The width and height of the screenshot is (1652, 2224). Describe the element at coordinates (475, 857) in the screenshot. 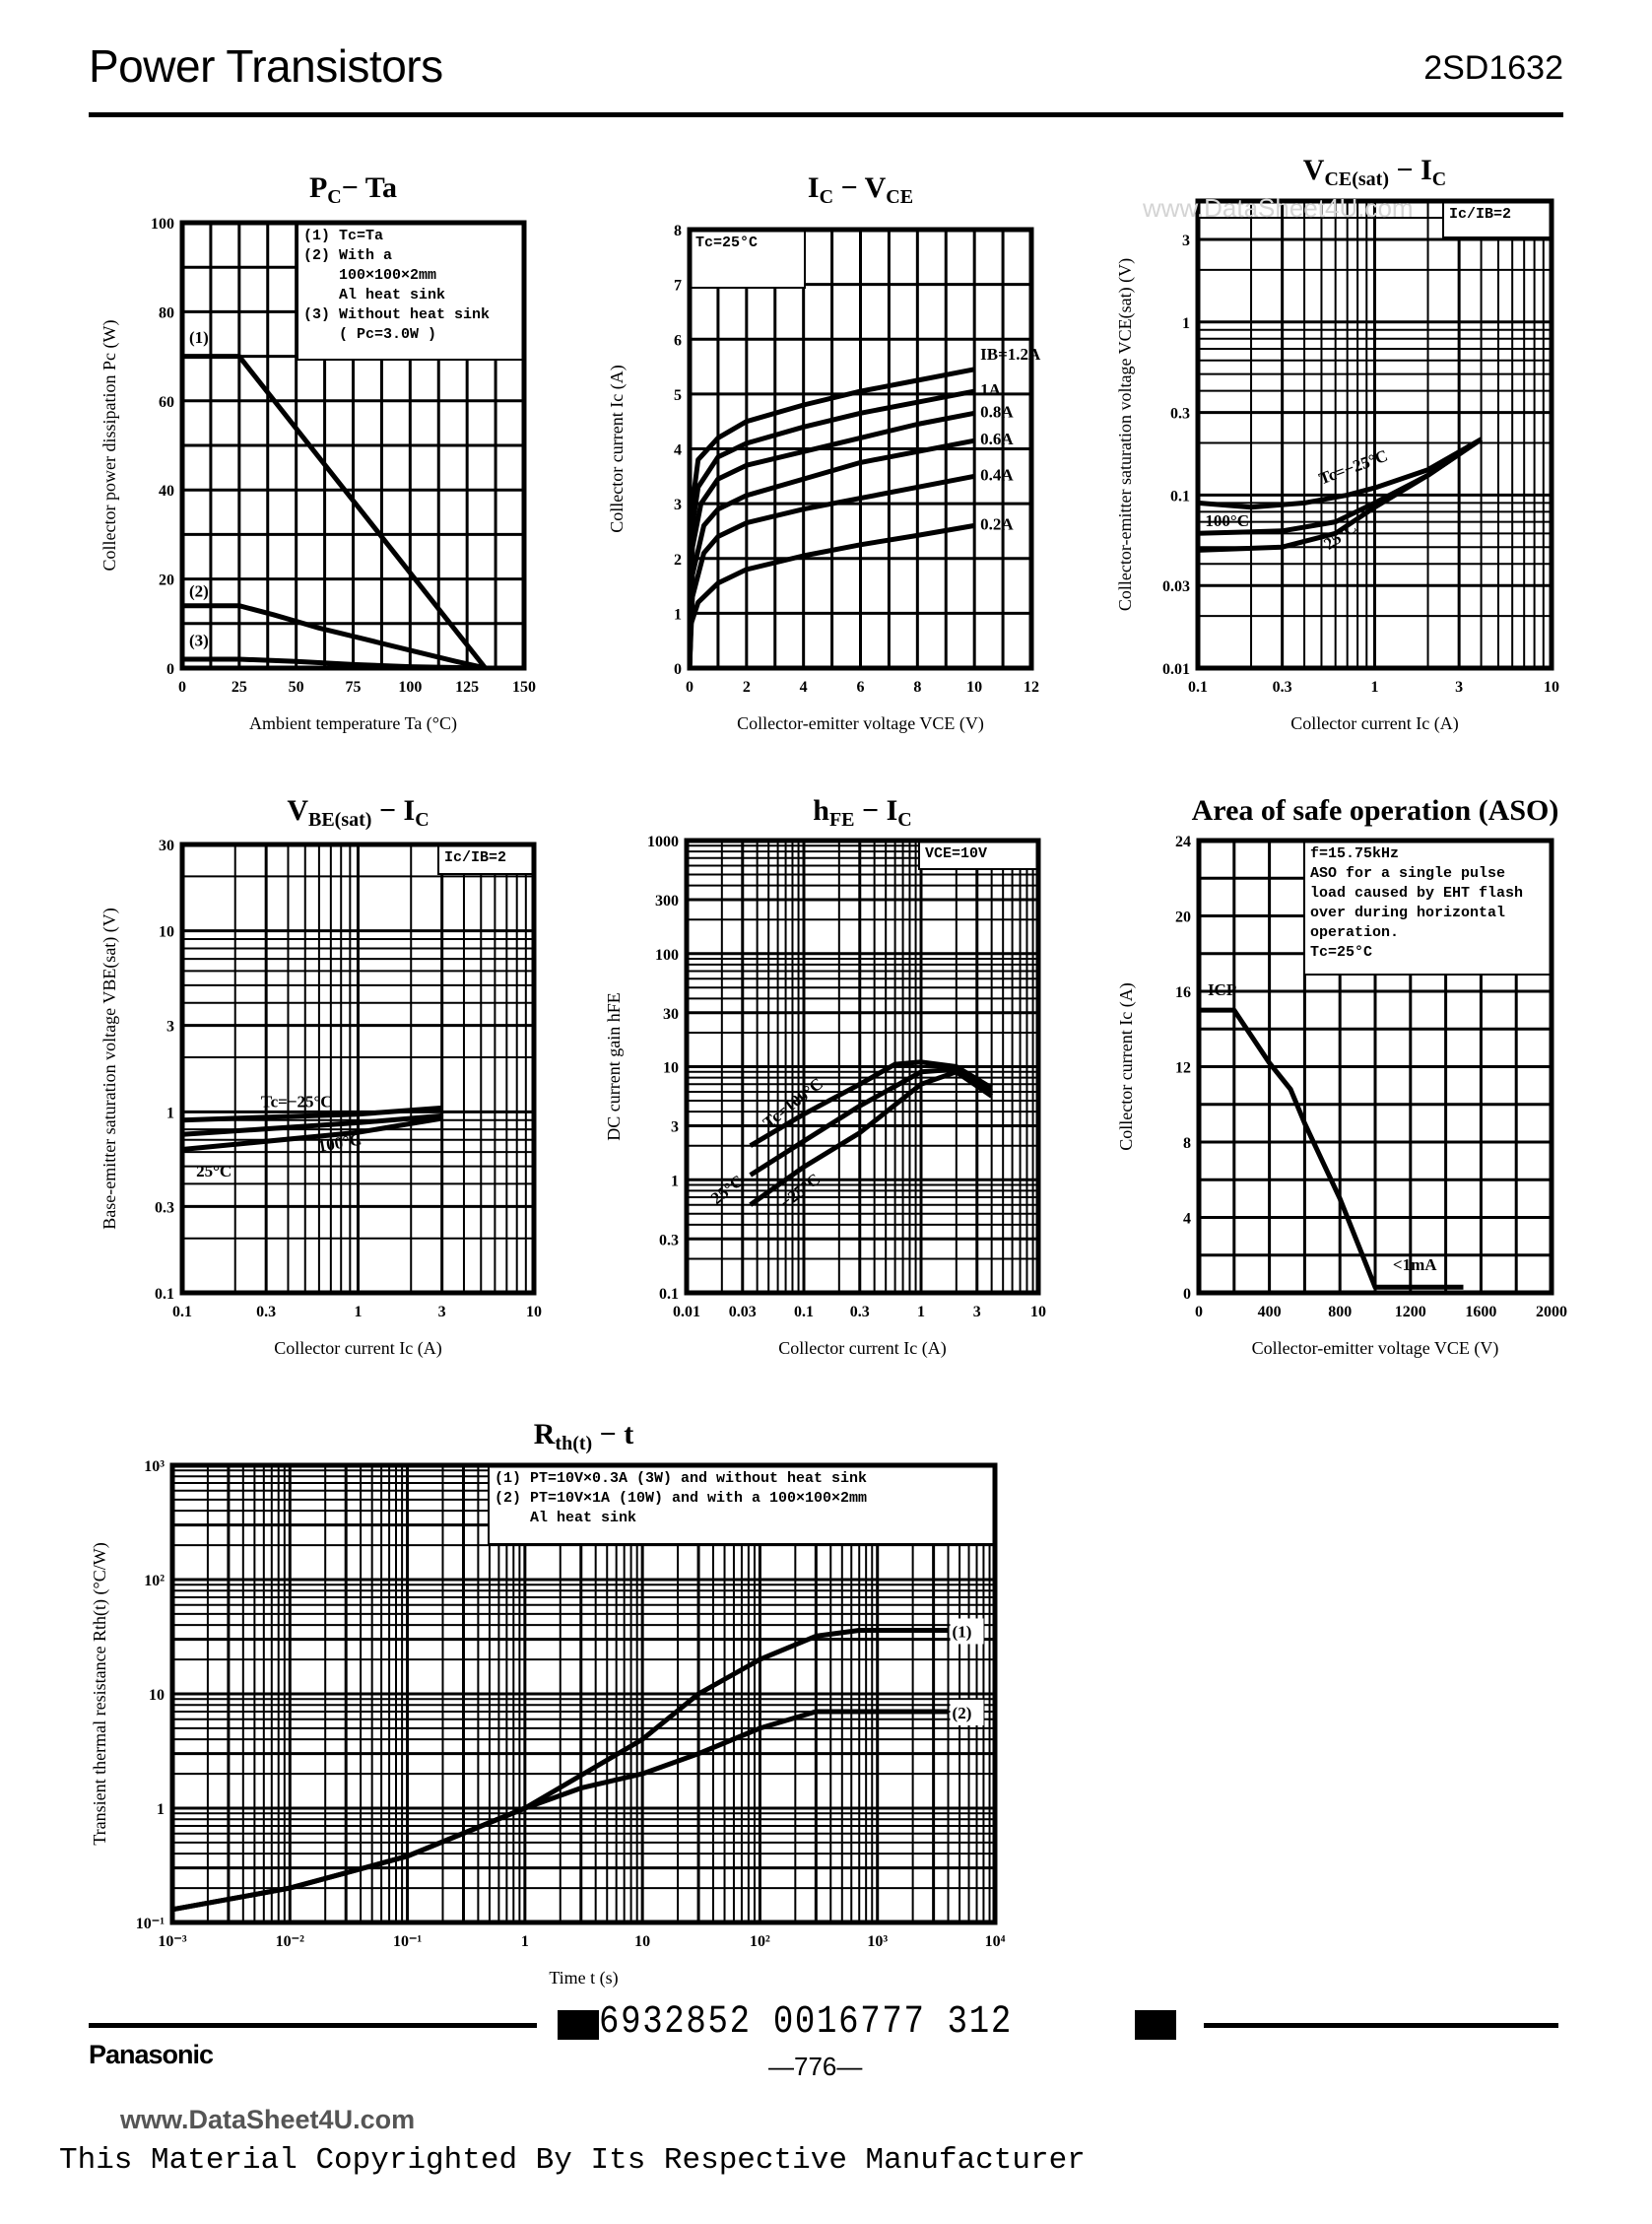

I see `note-line: Ic/IB=2` at that location.